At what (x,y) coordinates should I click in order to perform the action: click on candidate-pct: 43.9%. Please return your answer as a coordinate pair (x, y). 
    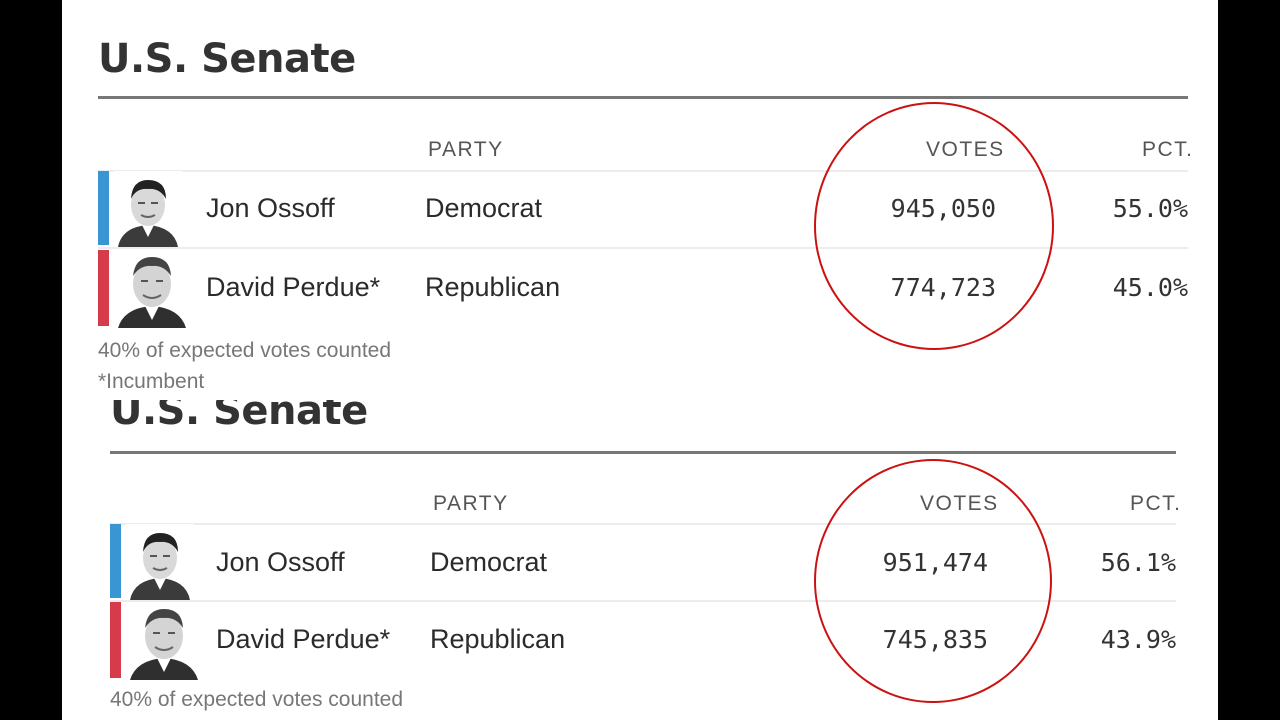
    Looking at the image, I should click on (1138, 639).